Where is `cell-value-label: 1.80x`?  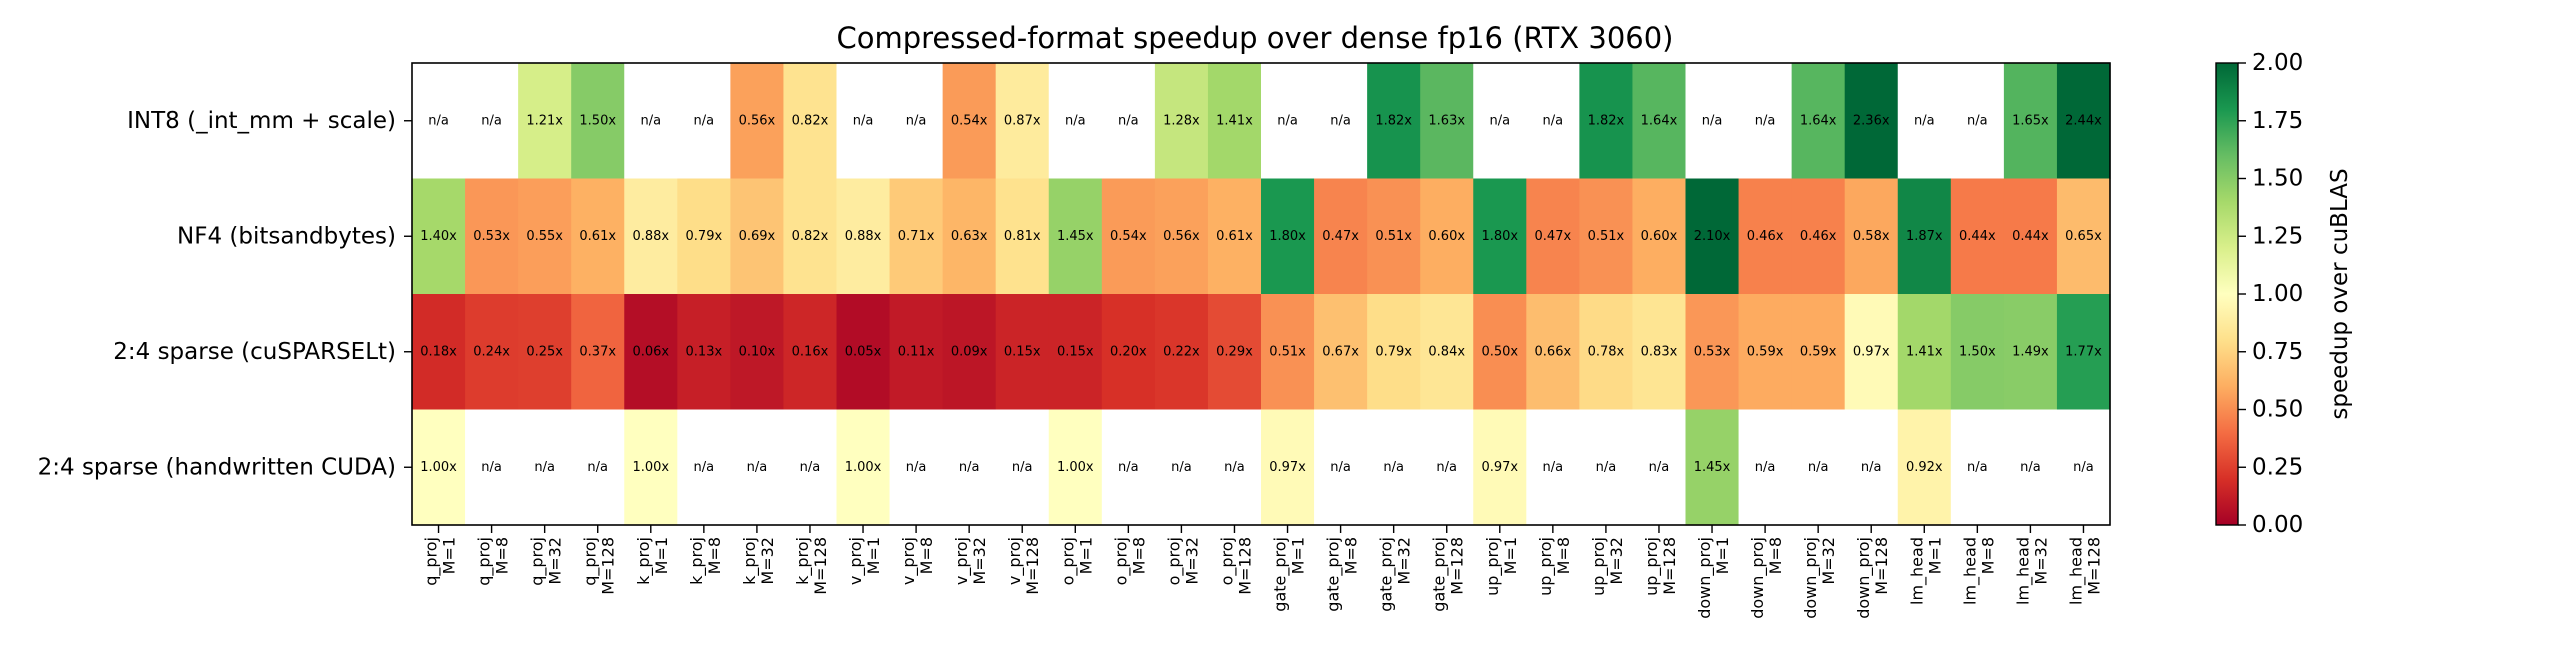 cell-value-label: 1.80x is located at coordinates (1287, 236).